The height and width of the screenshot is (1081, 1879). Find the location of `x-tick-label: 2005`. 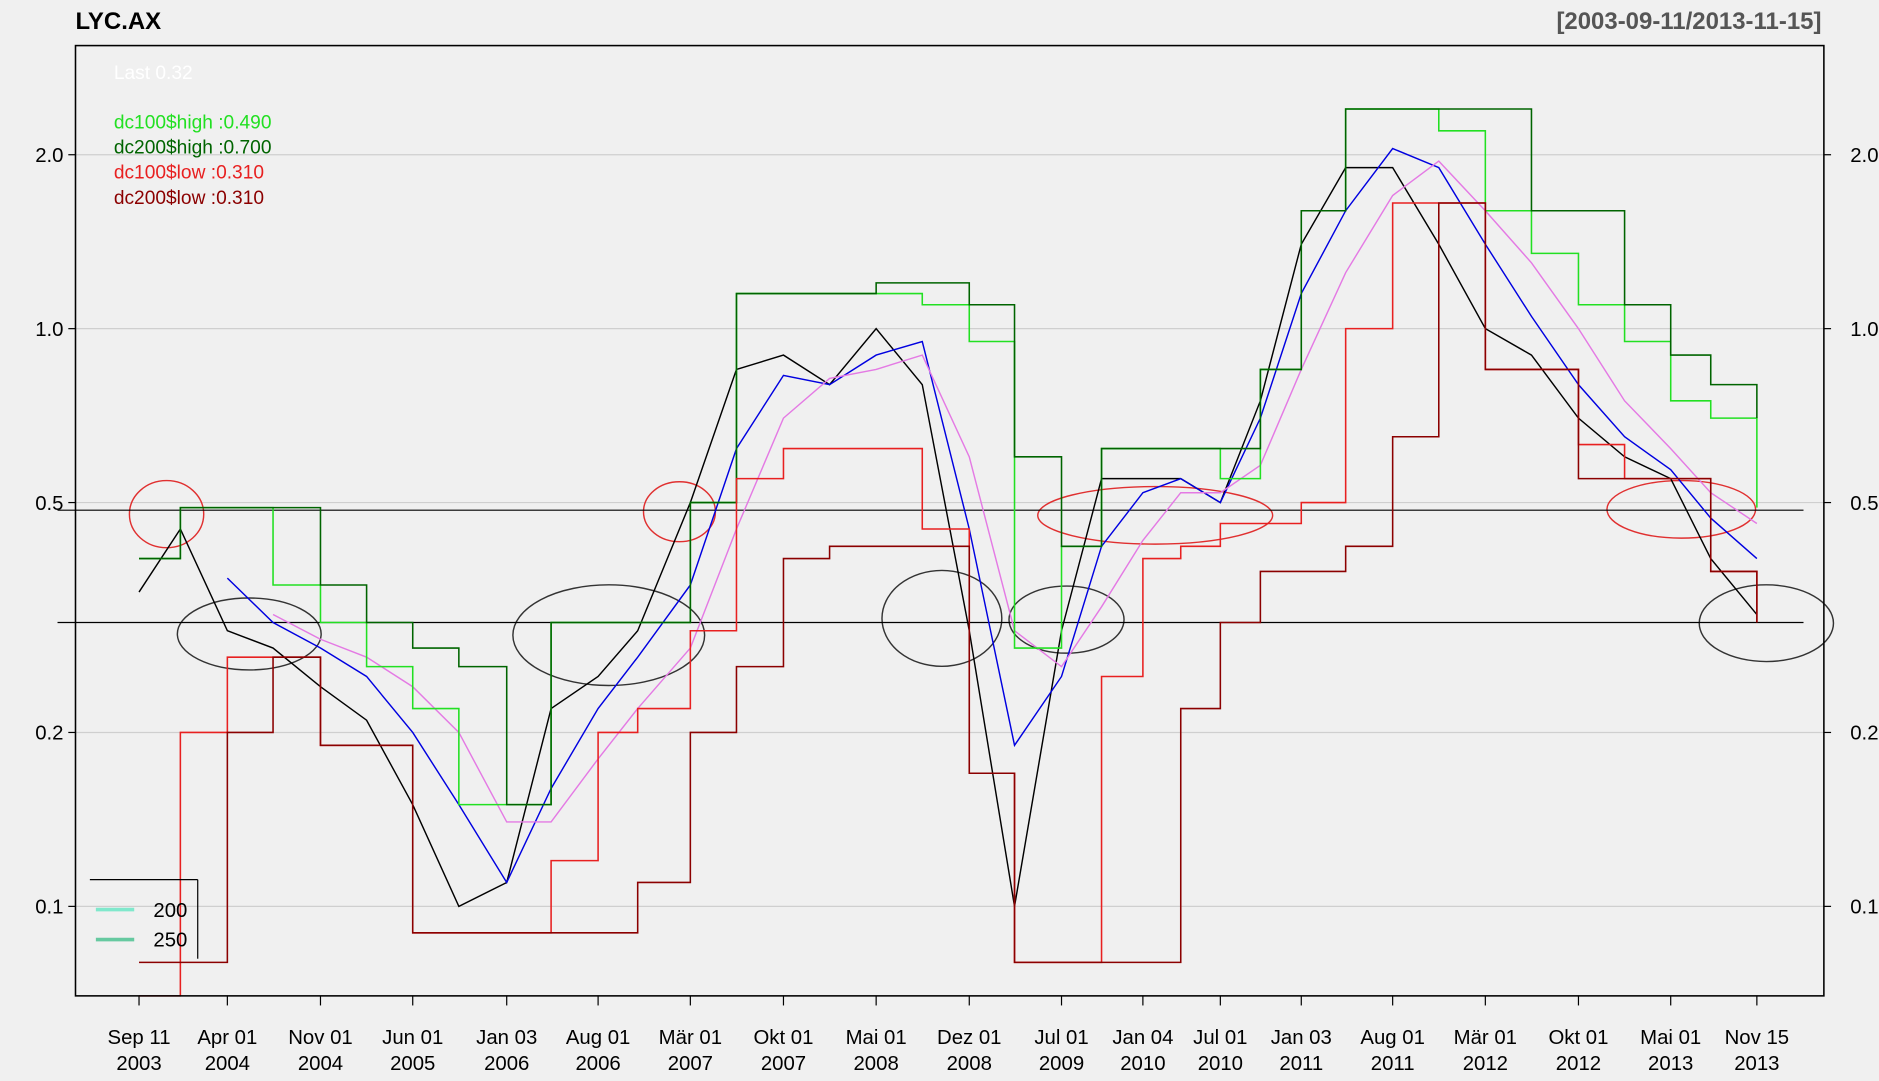

x-tick-label: 2005 is located at coordinates (412, 1064).